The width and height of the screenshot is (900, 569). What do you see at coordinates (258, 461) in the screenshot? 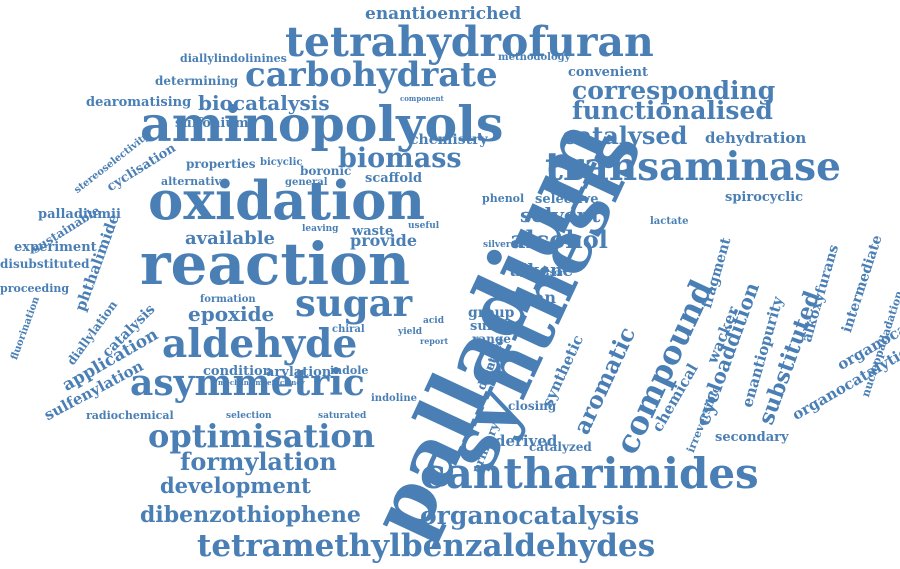
I see `cloud-word: formylation` at bounding box center [258, 461].